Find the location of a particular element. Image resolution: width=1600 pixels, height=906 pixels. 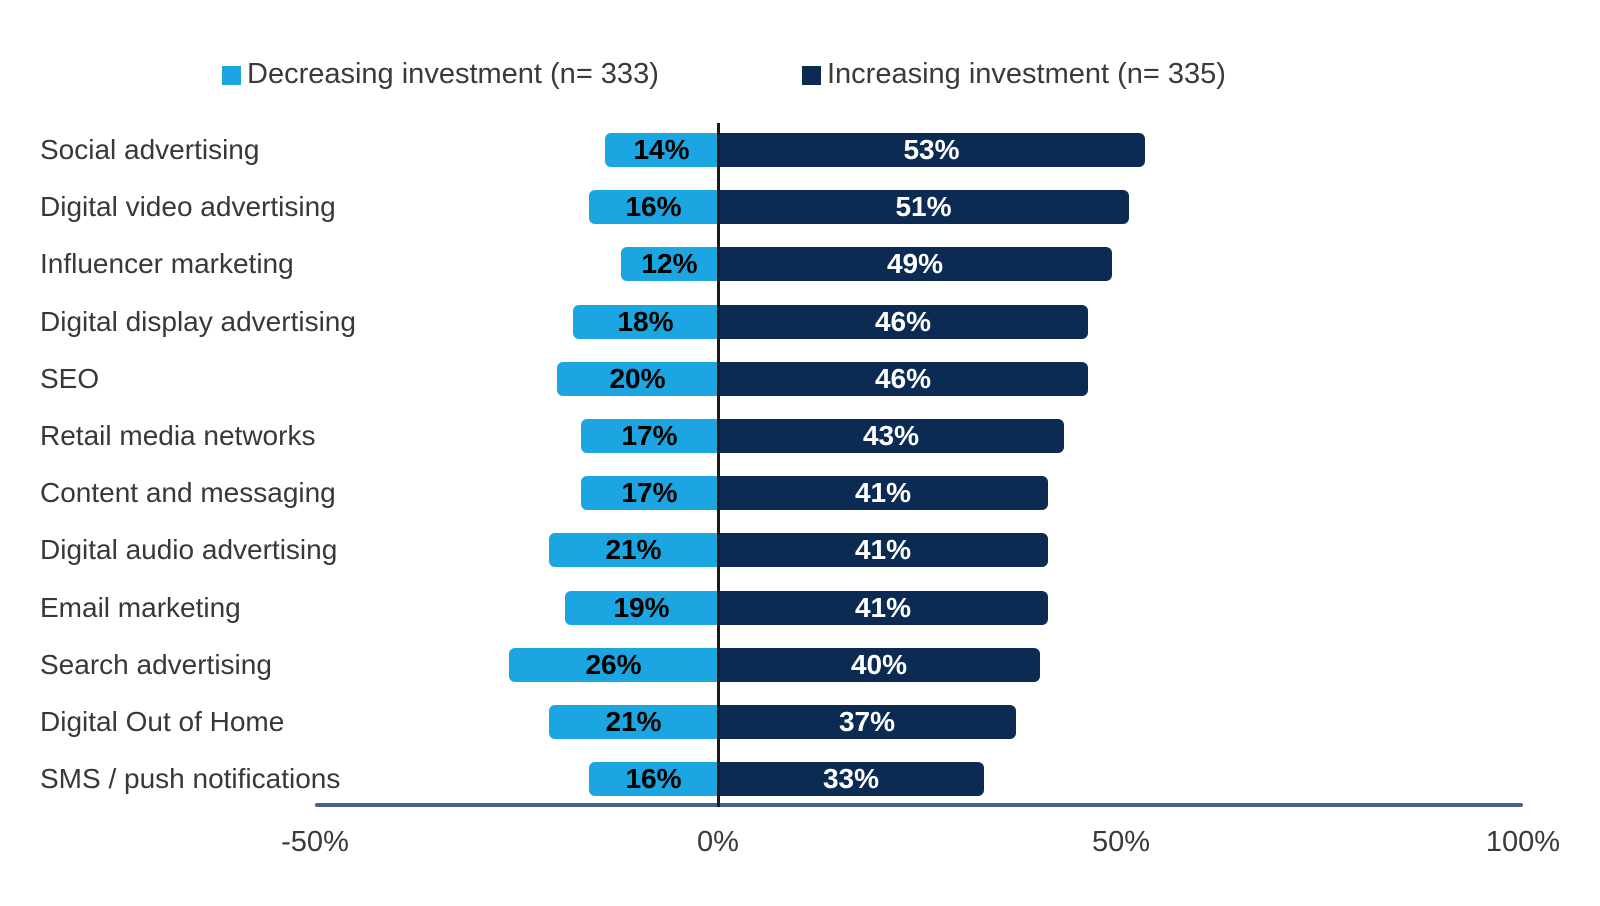

bar-decreasing: 12% is located at coordinates (669, 264).